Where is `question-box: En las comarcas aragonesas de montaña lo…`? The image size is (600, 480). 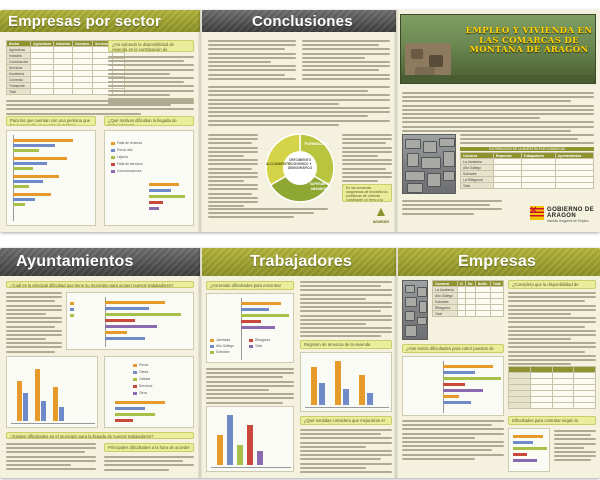 question-box: En las comarcas aragonesas de montaña lo… is located at coordinates (367, 193).